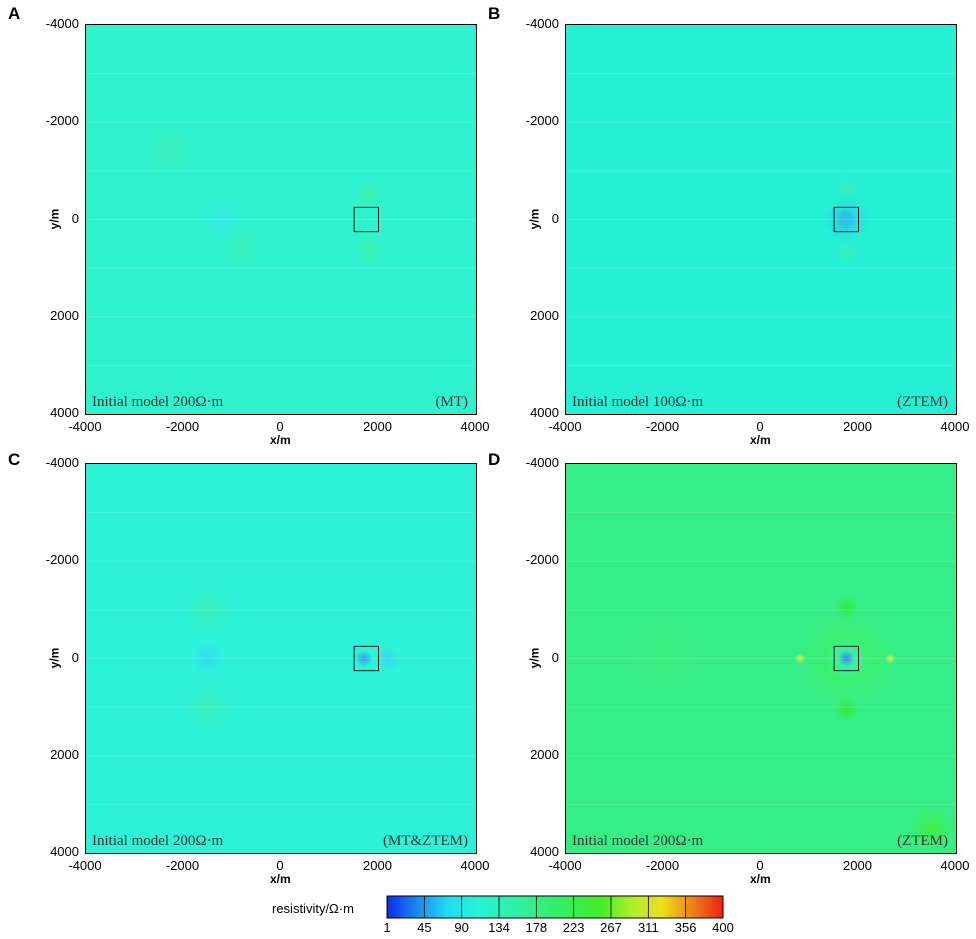 The image size is (976, 939). Describe the element at coordinates (685, 927) in the screenshot. I see `colorbar-tick-label: 356` at that location.